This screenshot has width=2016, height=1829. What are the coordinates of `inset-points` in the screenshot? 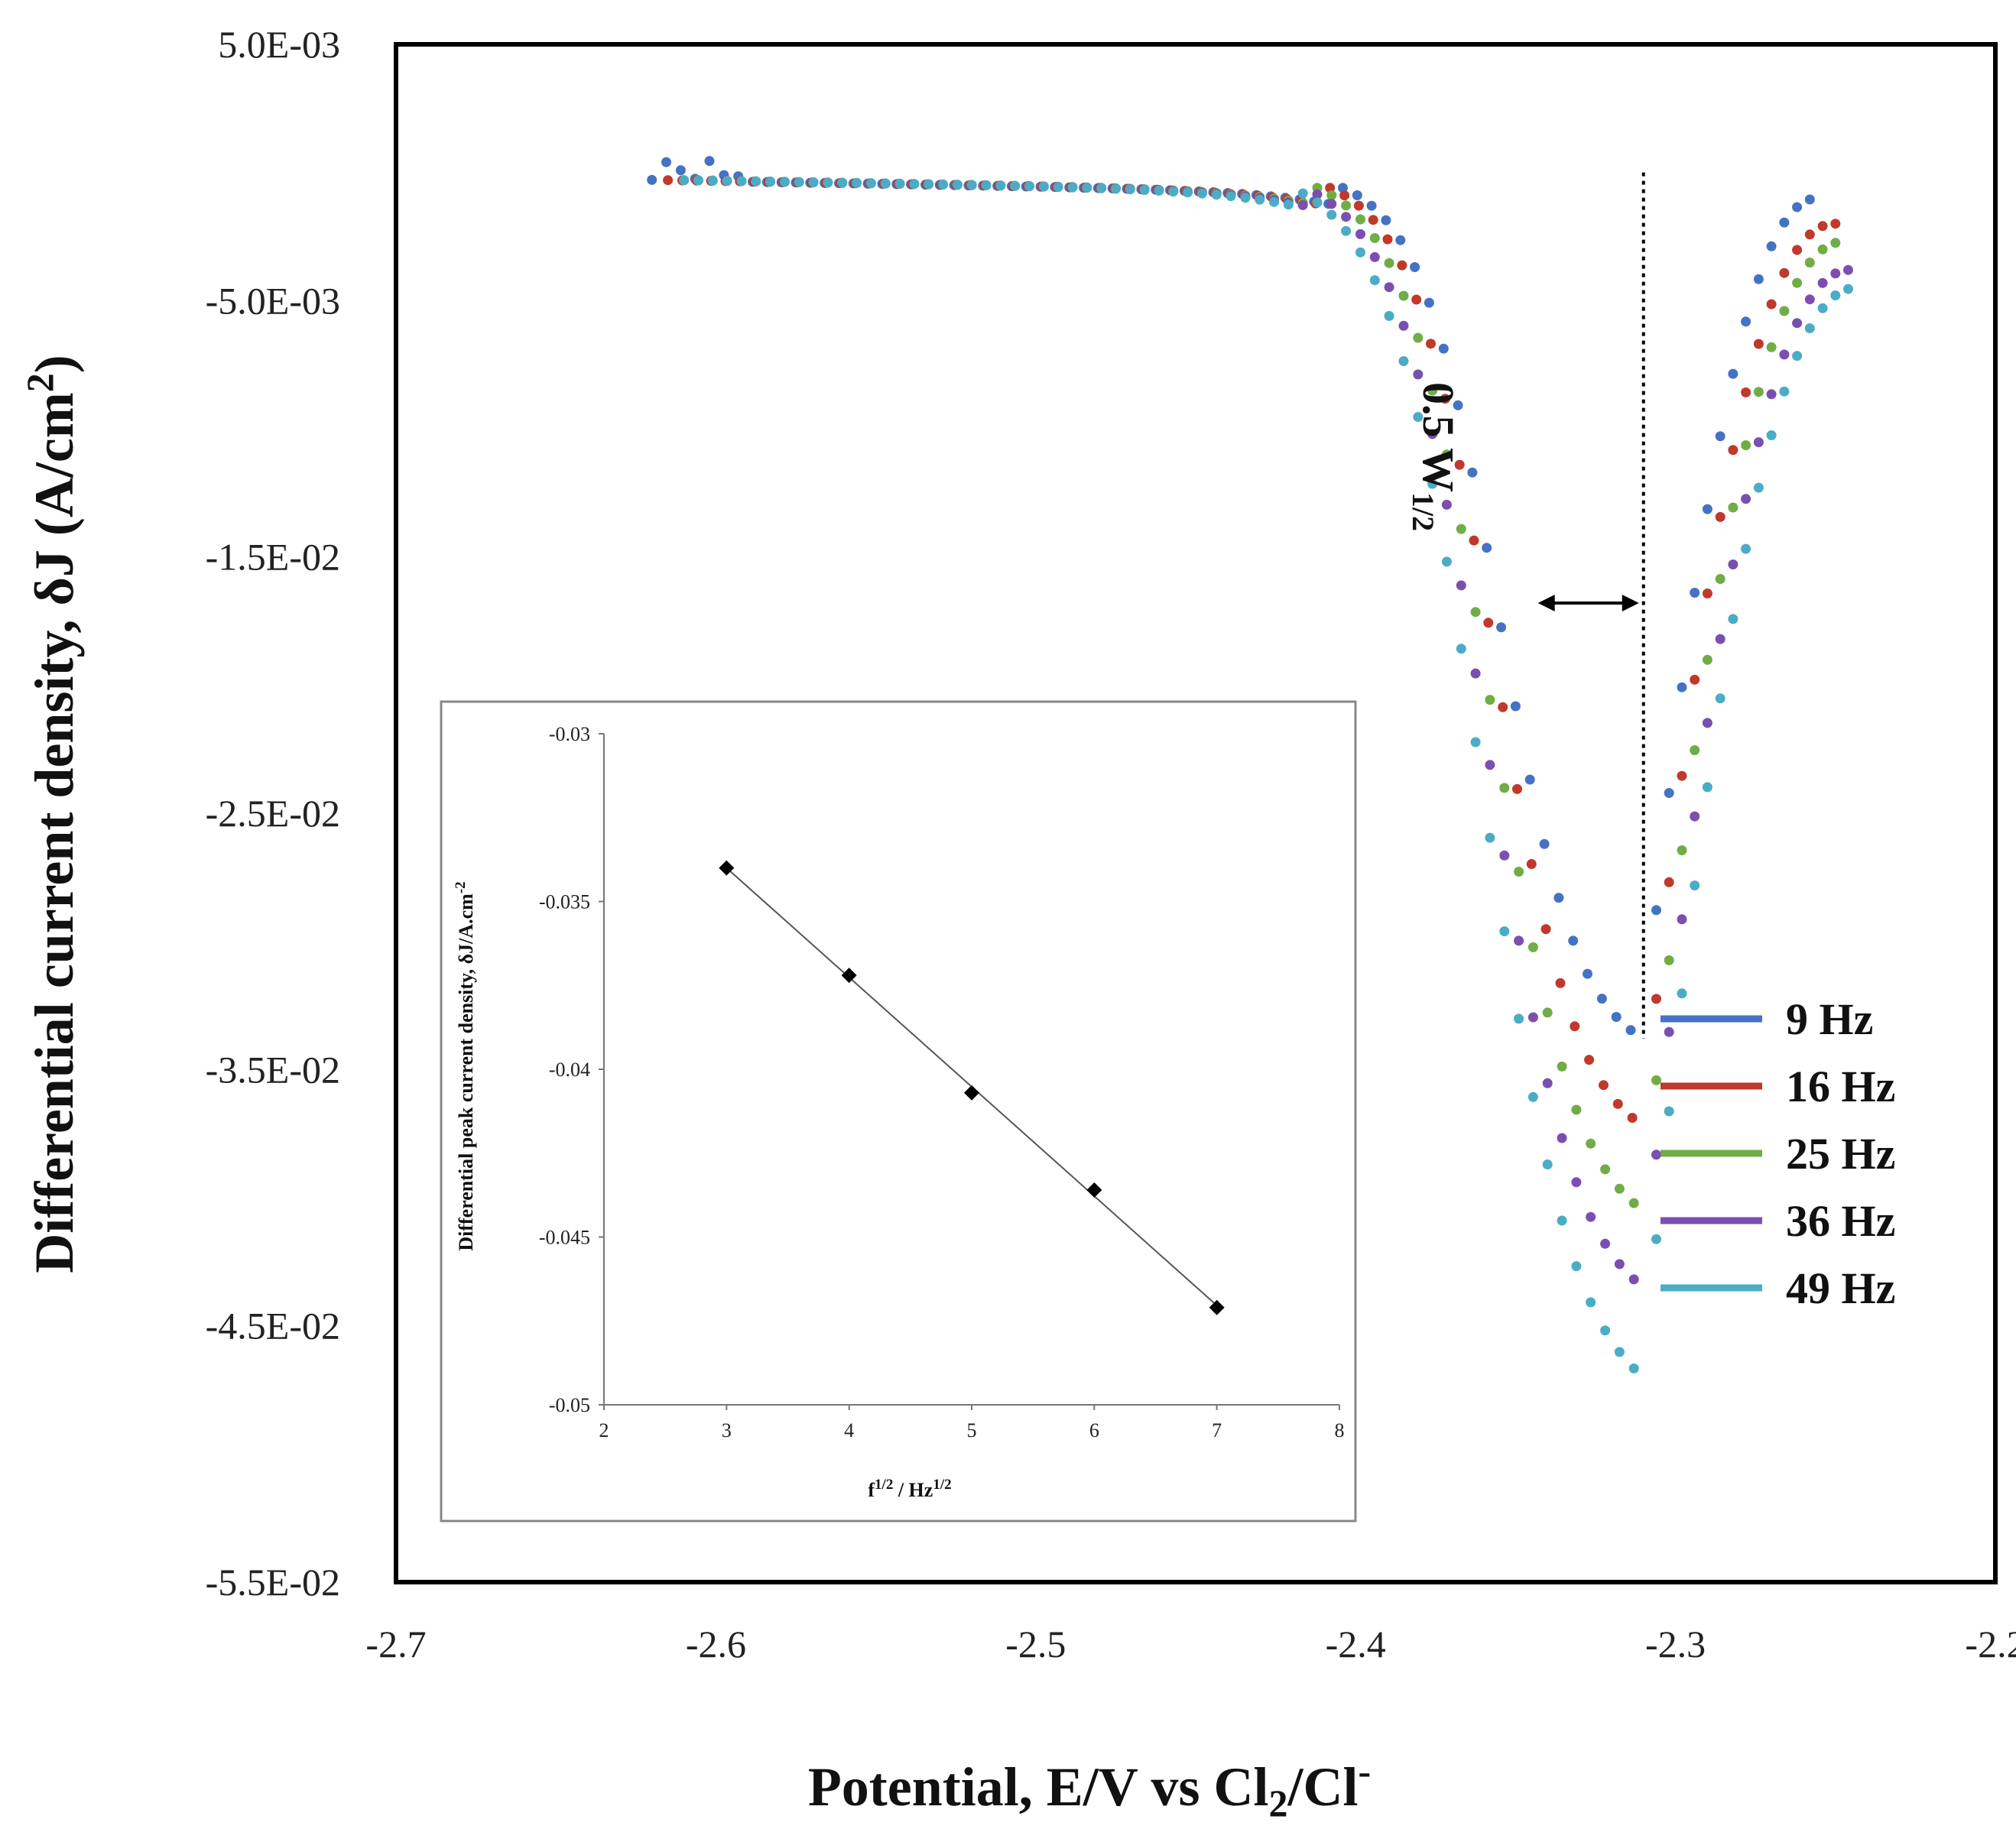 It's located at (972, 1087).